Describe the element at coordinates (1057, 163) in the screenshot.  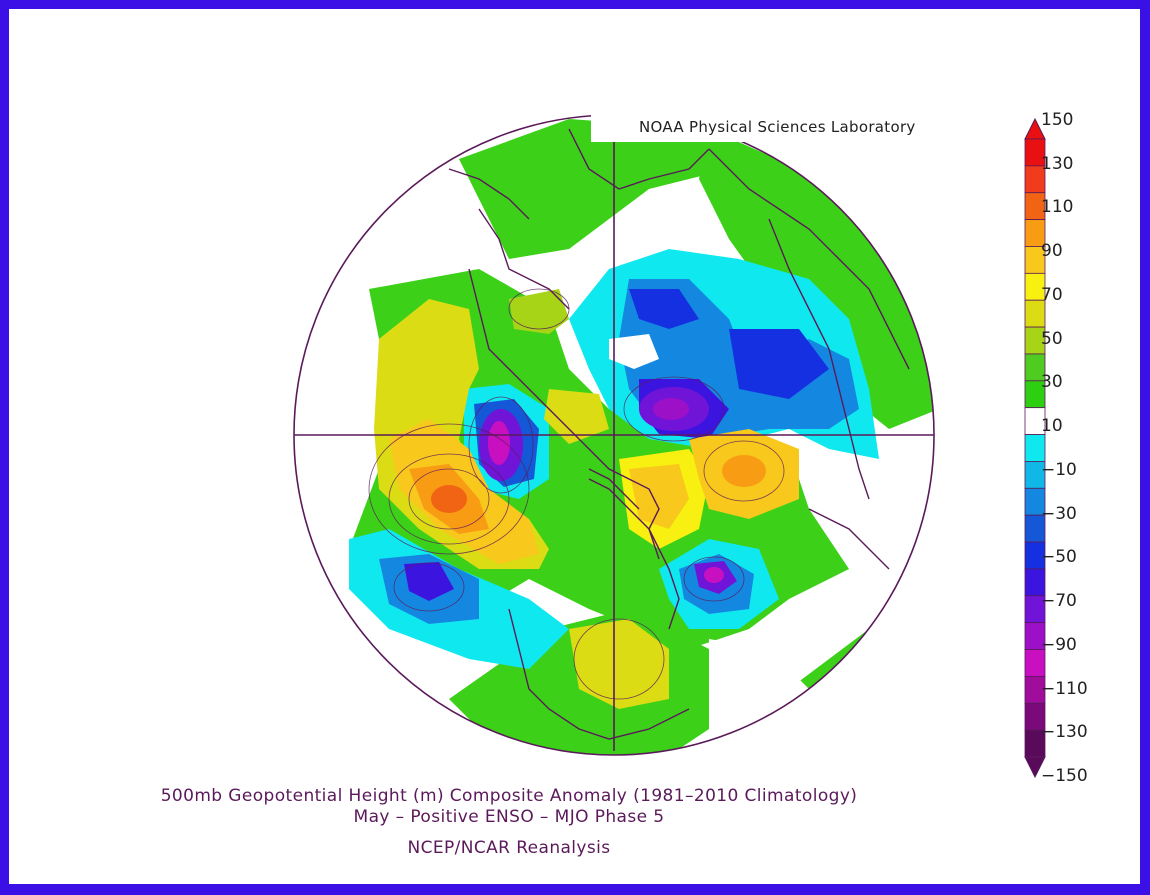
I see `colorbar-label: 130` at that location.